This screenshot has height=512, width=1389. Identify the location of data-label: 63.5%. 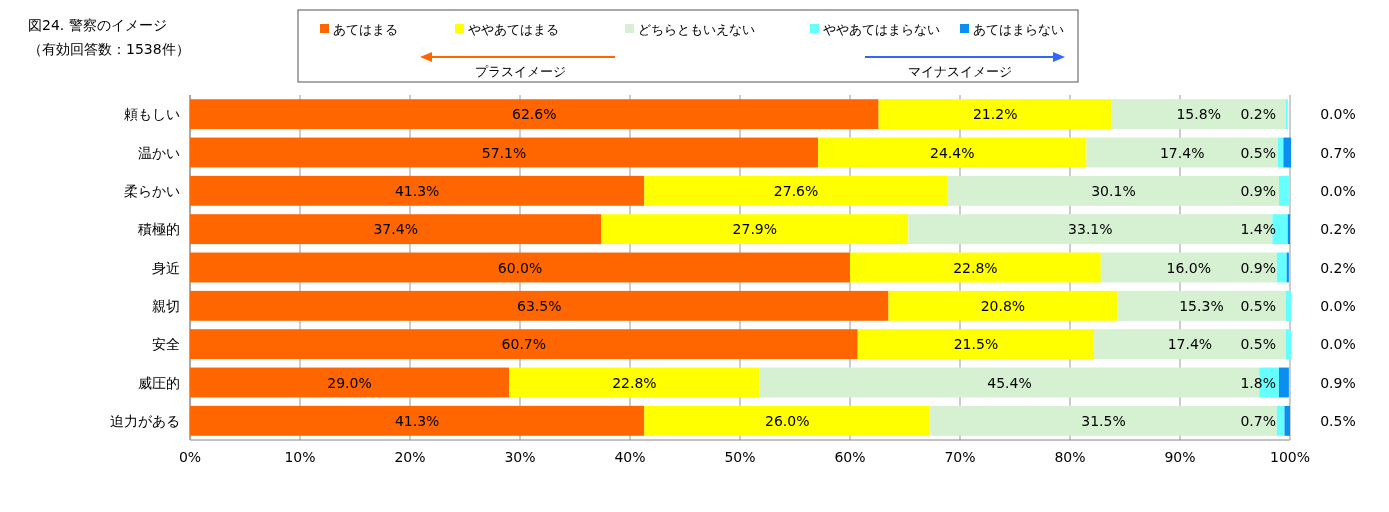
(539, 305).